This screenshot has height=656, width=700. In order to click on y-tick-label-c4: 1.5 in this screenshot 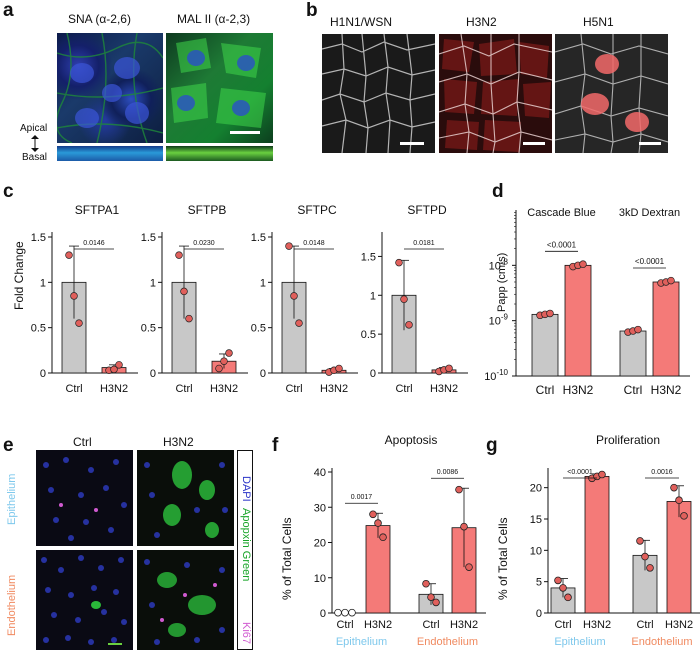, I will do `click(368, 257)`.